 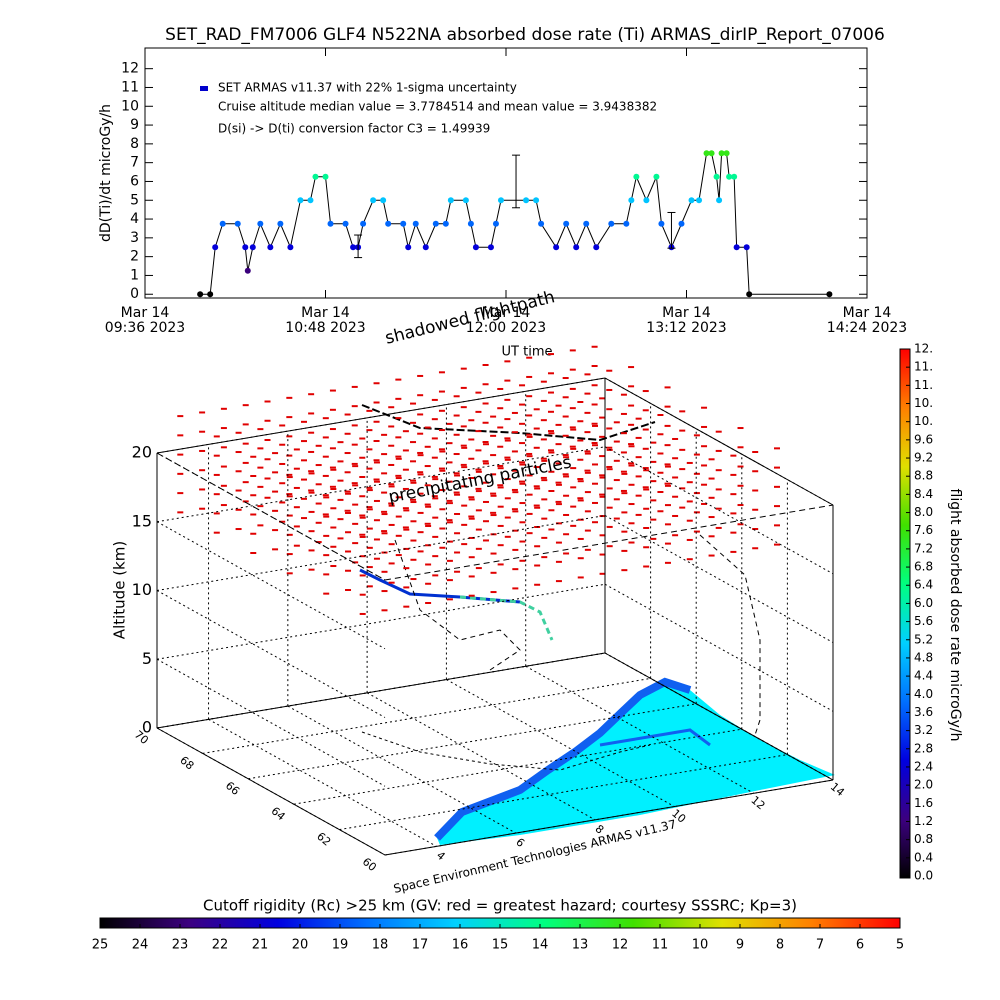 I want to click on x-axis-label: UT time, so click(x=527, y=352).